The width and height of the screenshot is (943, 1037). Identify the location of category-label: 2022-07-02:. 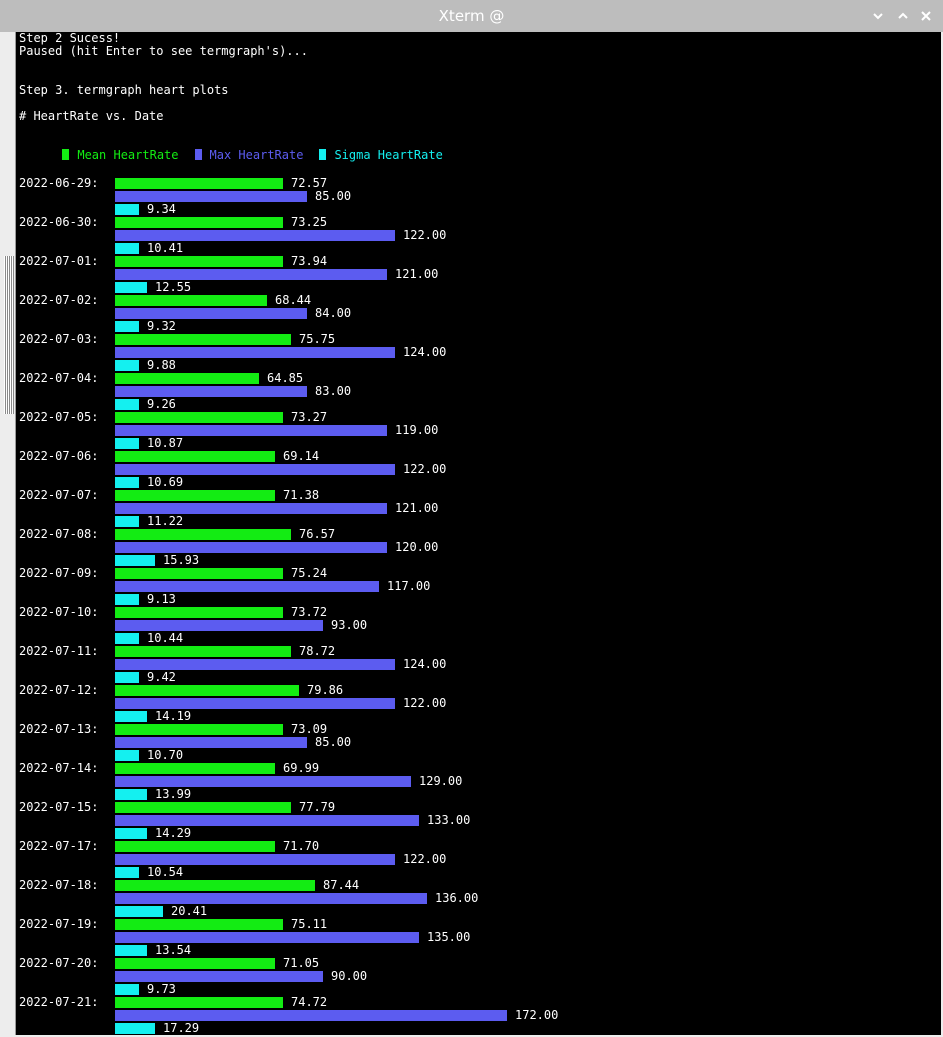
(58, 300).